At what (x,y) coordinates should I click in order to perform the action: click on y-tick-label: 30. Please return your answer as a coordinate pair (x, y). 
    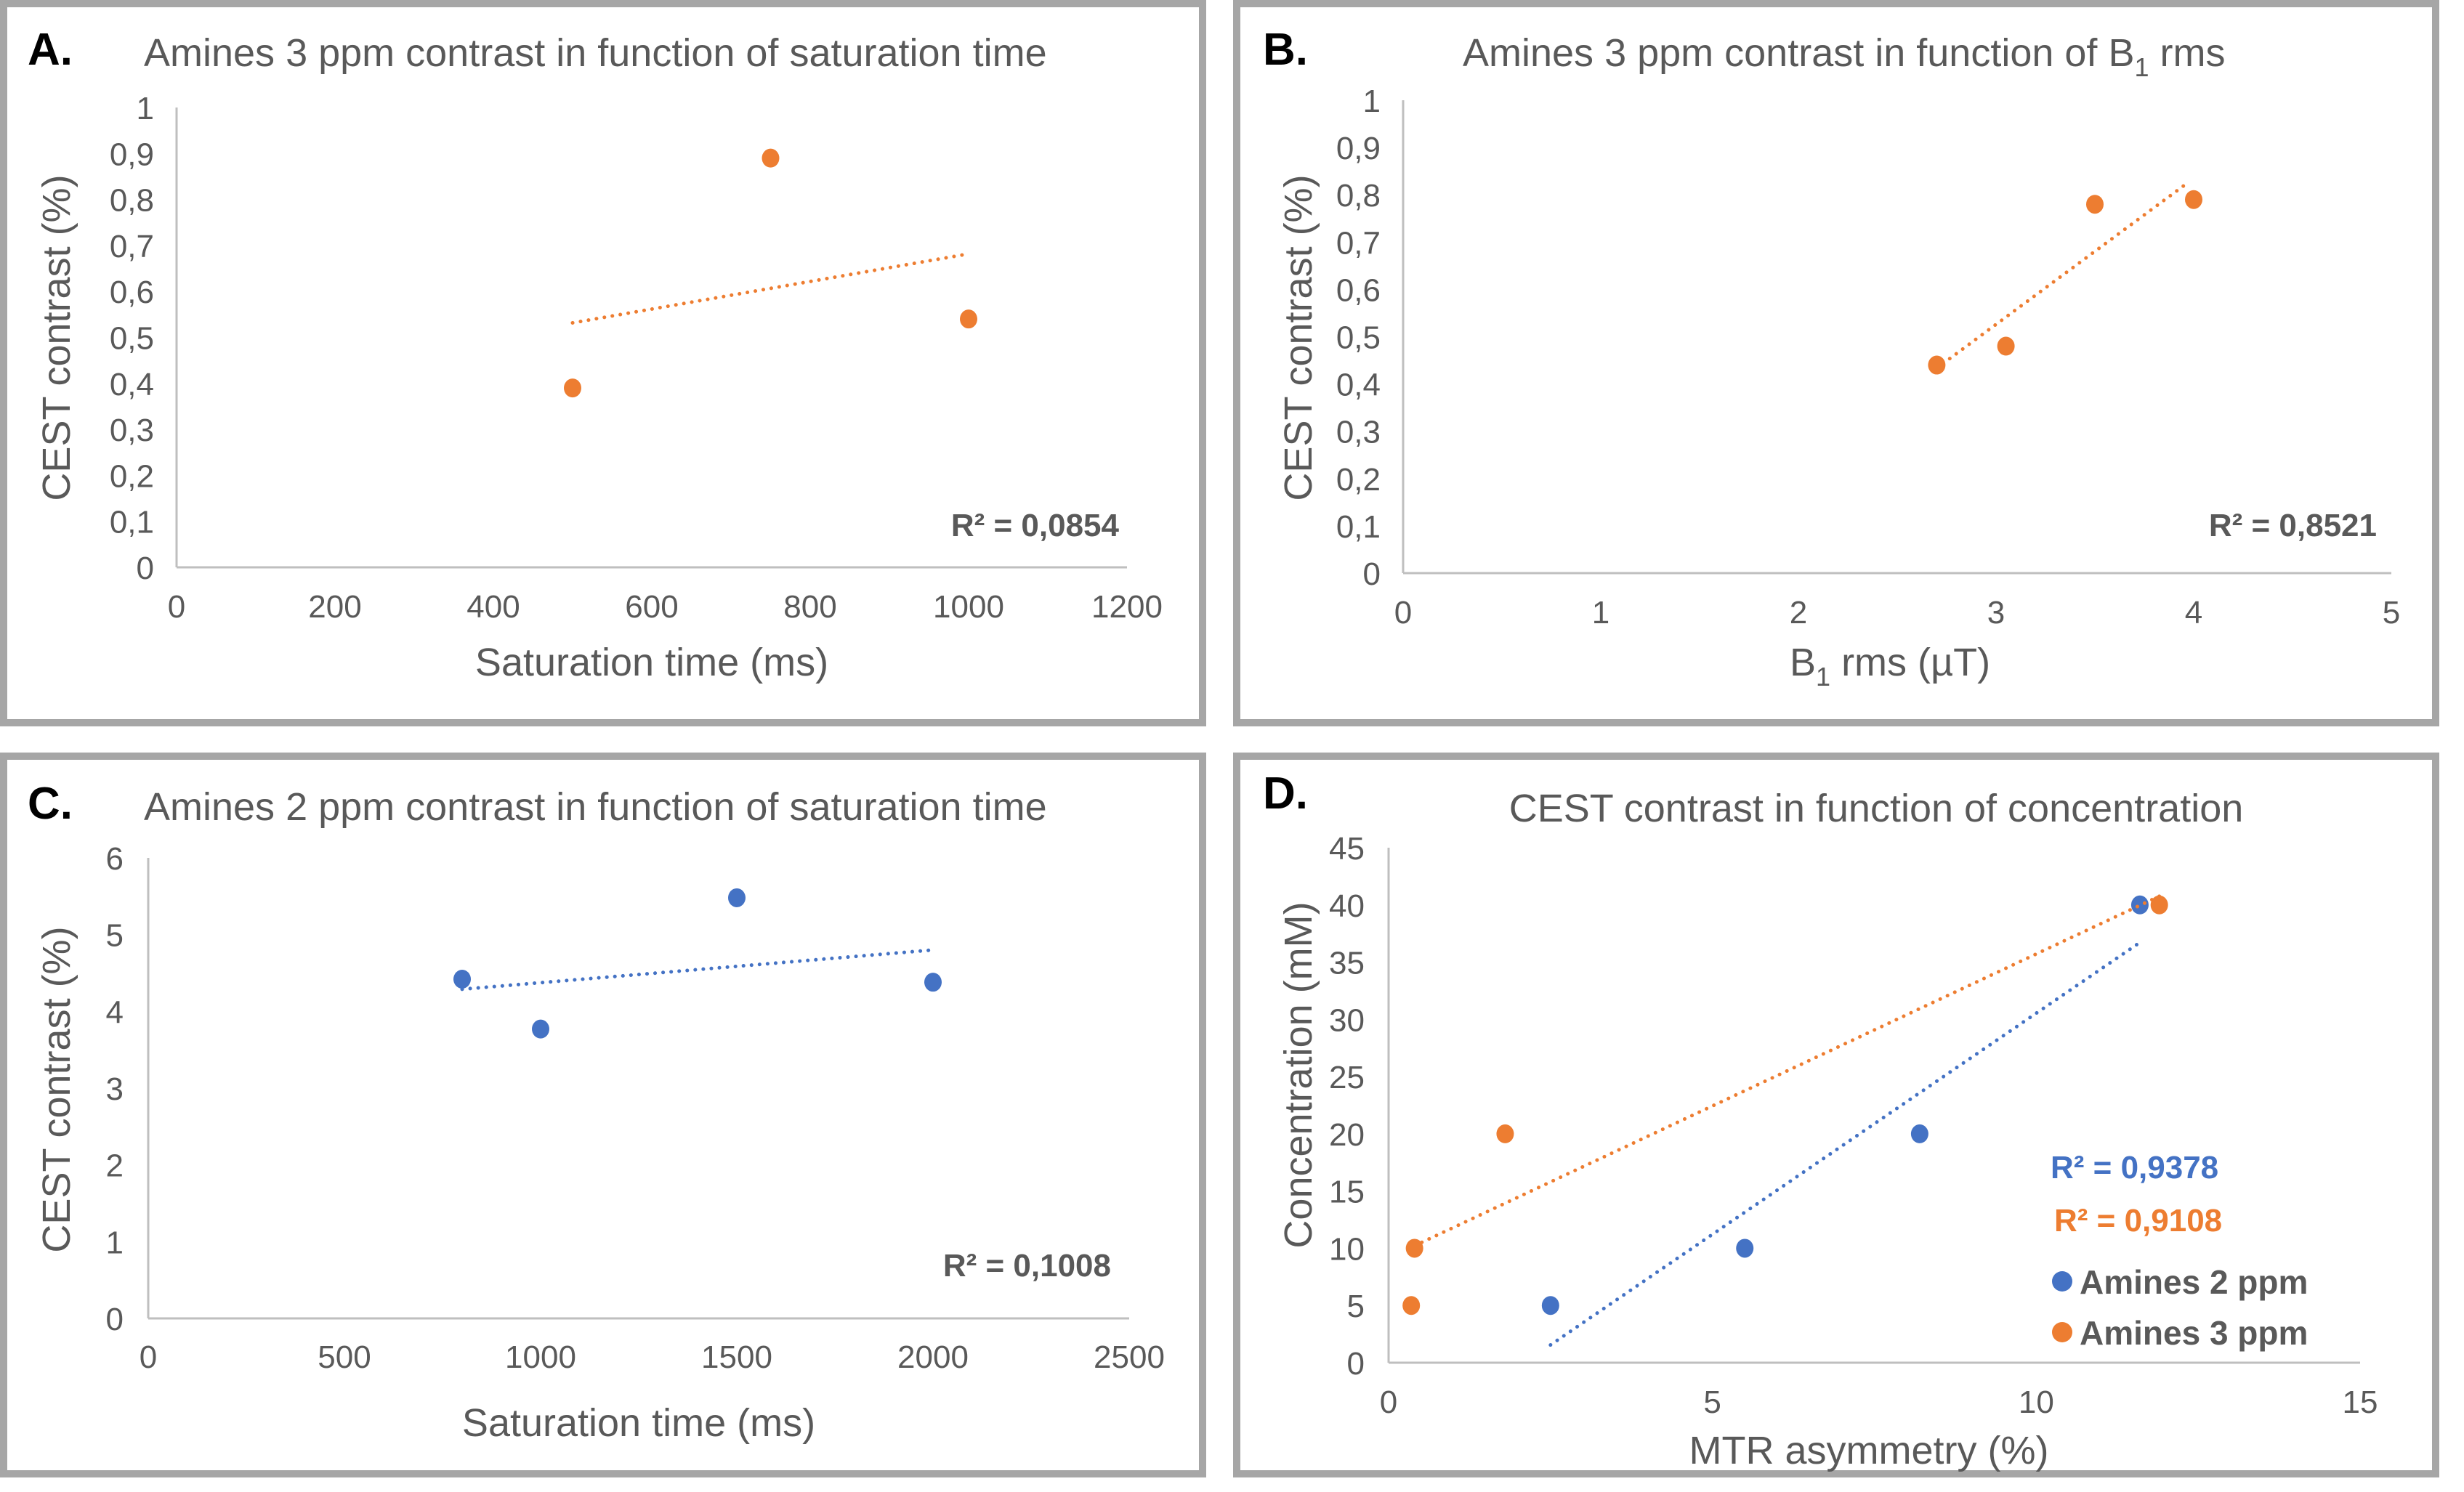
    Looking at the image, I should click on (1347, 1020).